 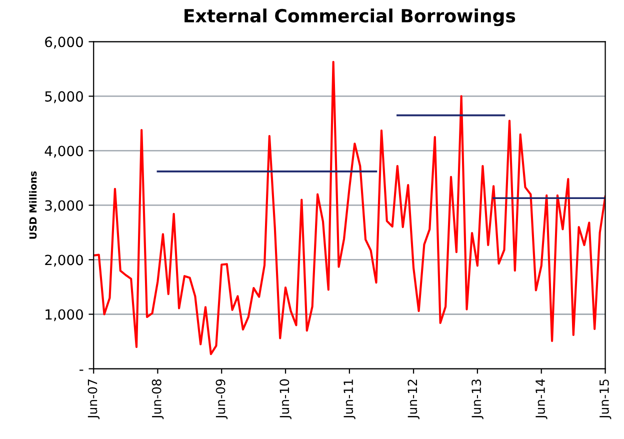 I want to click on x-tick-label: Jun-08, so click(x=158, y=399).